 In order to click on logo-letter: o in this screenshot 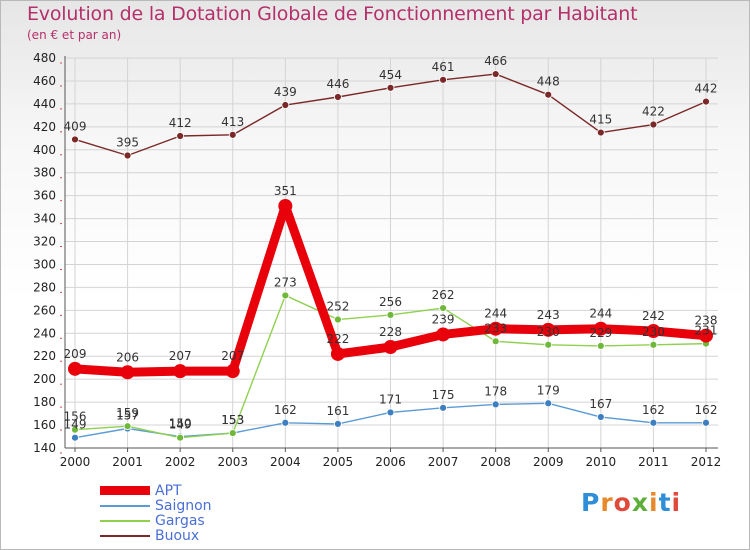, I will do `click(622, 502)`.